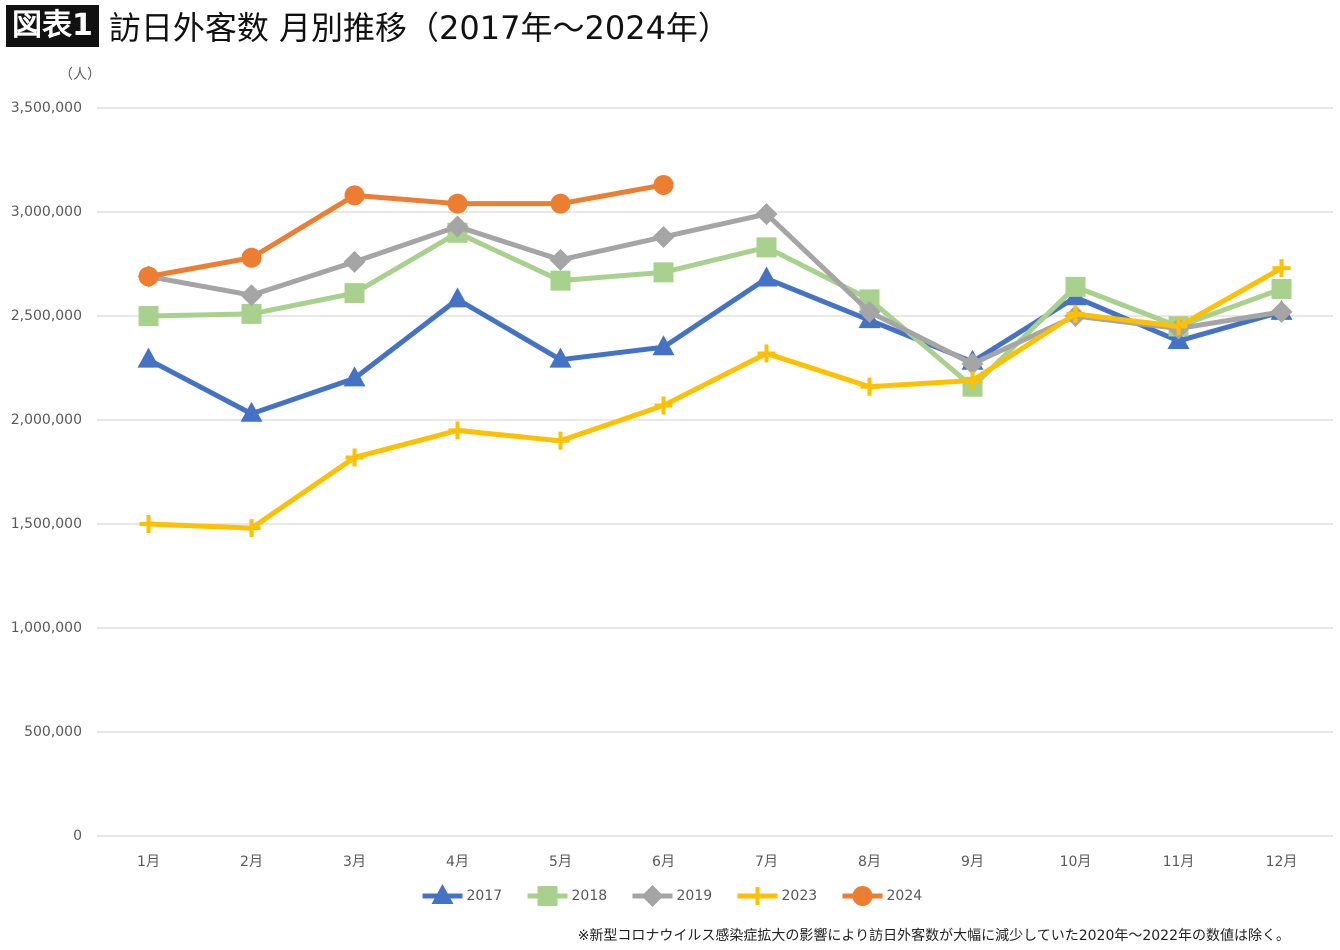 The image size is (1340, 950). I want to click on header: 図表1 訪日外客数 月別推移（2017年〜2024年）, so click(368, 26).